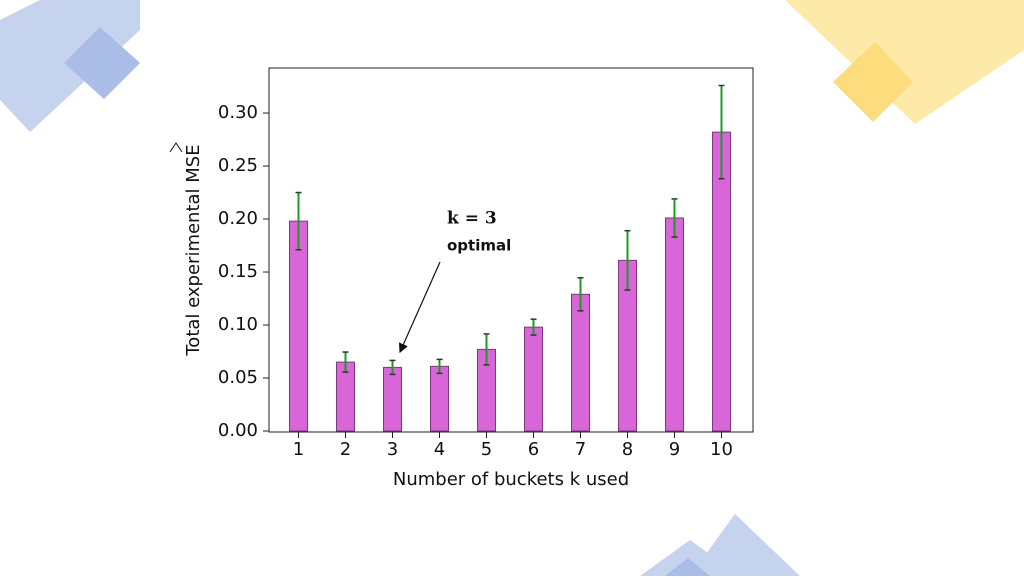  Describe the element at coordinates (238, 377) in the screenshot. I see `y-tick-label: 0.05` at that location.